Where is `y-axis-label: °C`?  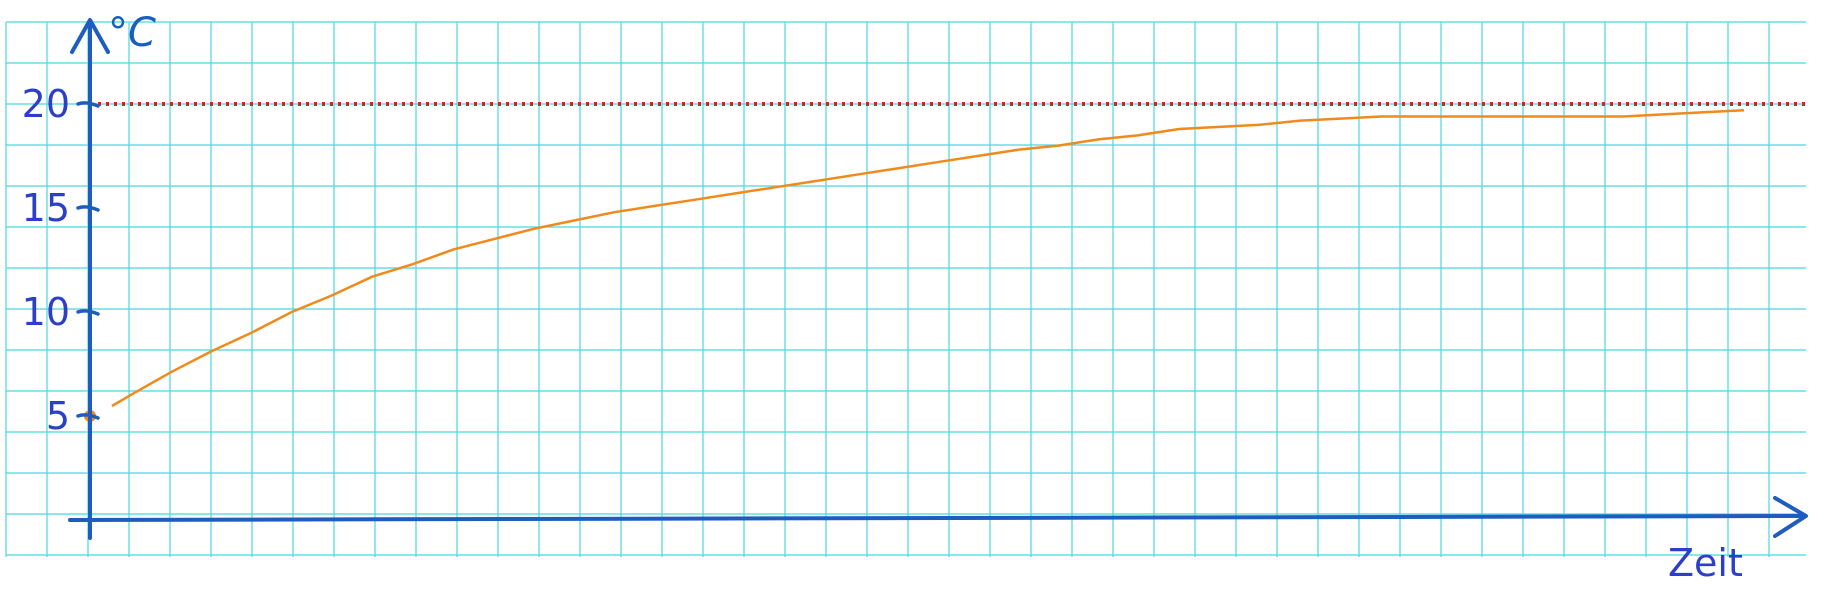
y-axis-label: °C is located at coordinates (132, 33).